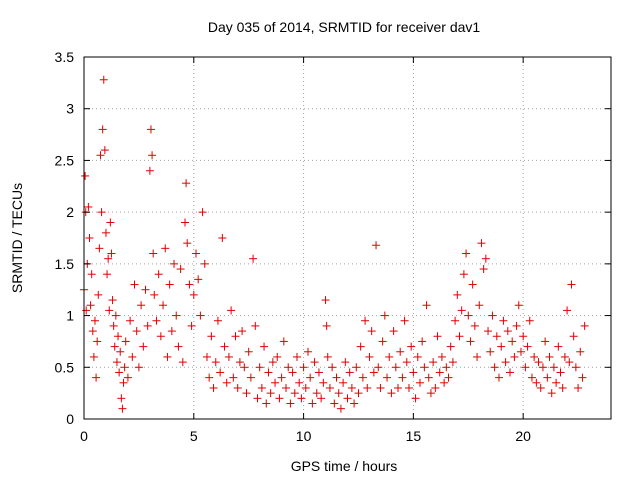 The image size is (640, 480). Describe the element at coordinates (65, 367) in the screenshot. I see `y-tick-label: 0.5` at that location.